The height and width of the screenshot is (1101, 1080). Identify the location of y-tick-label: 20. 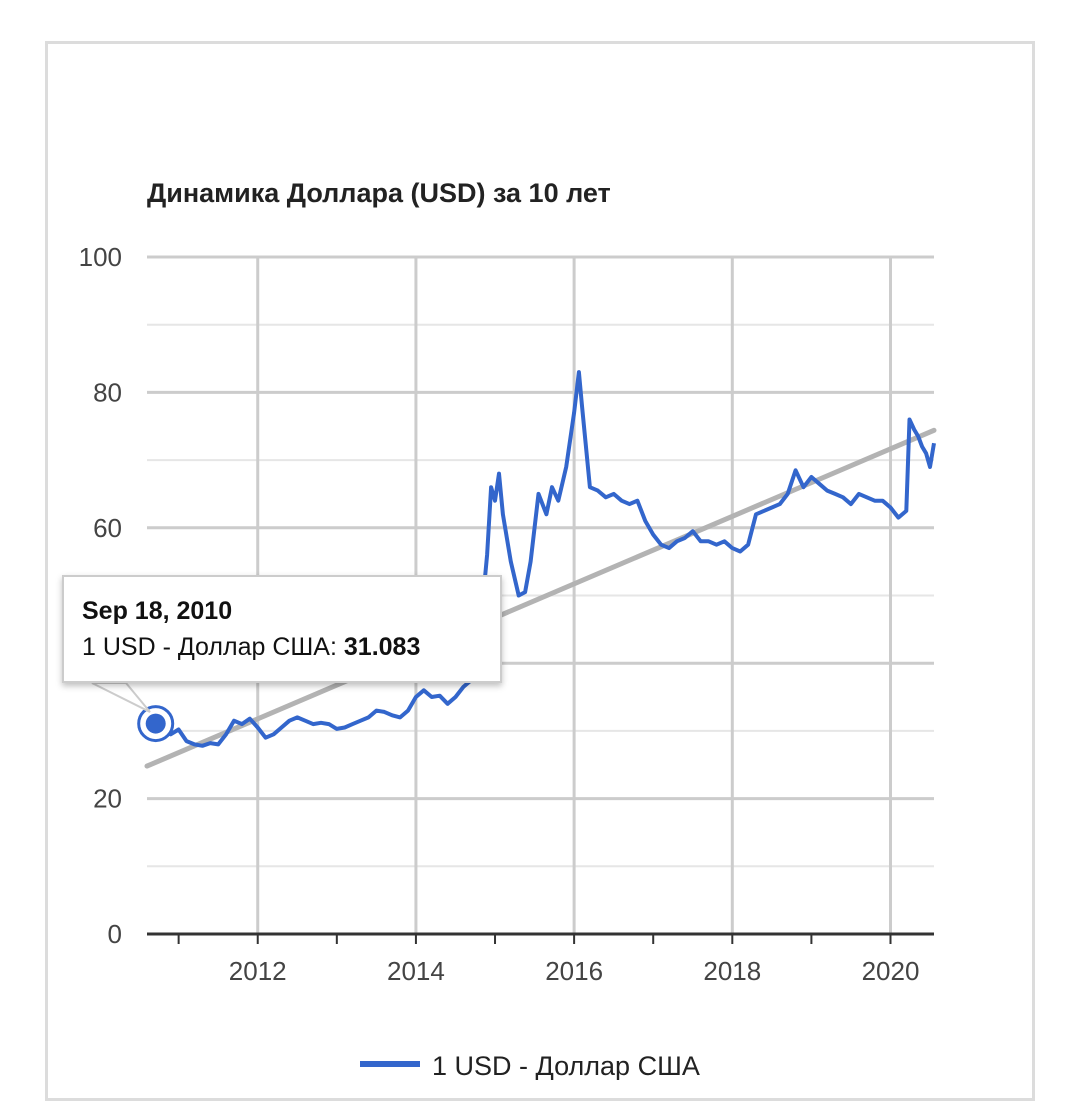
(107, 799).